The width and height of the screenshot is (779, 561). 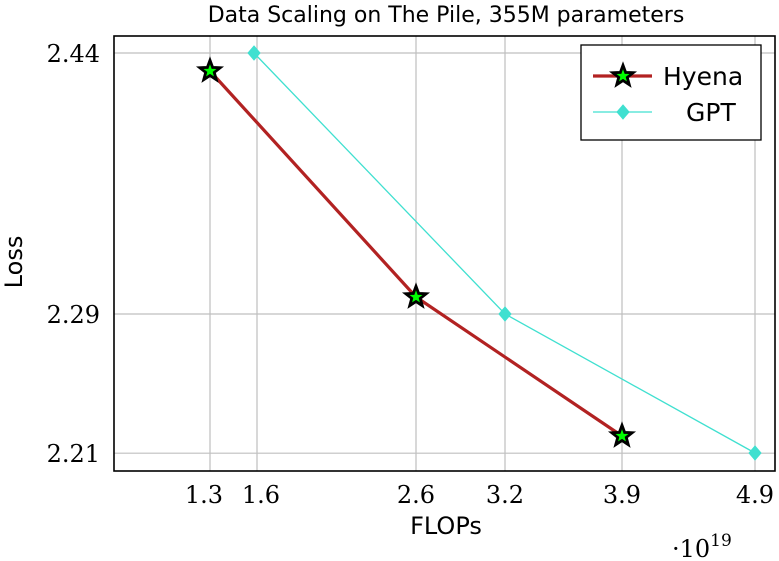 I want to click on y-tick-label: 2.21, so click(x=73, y=454).